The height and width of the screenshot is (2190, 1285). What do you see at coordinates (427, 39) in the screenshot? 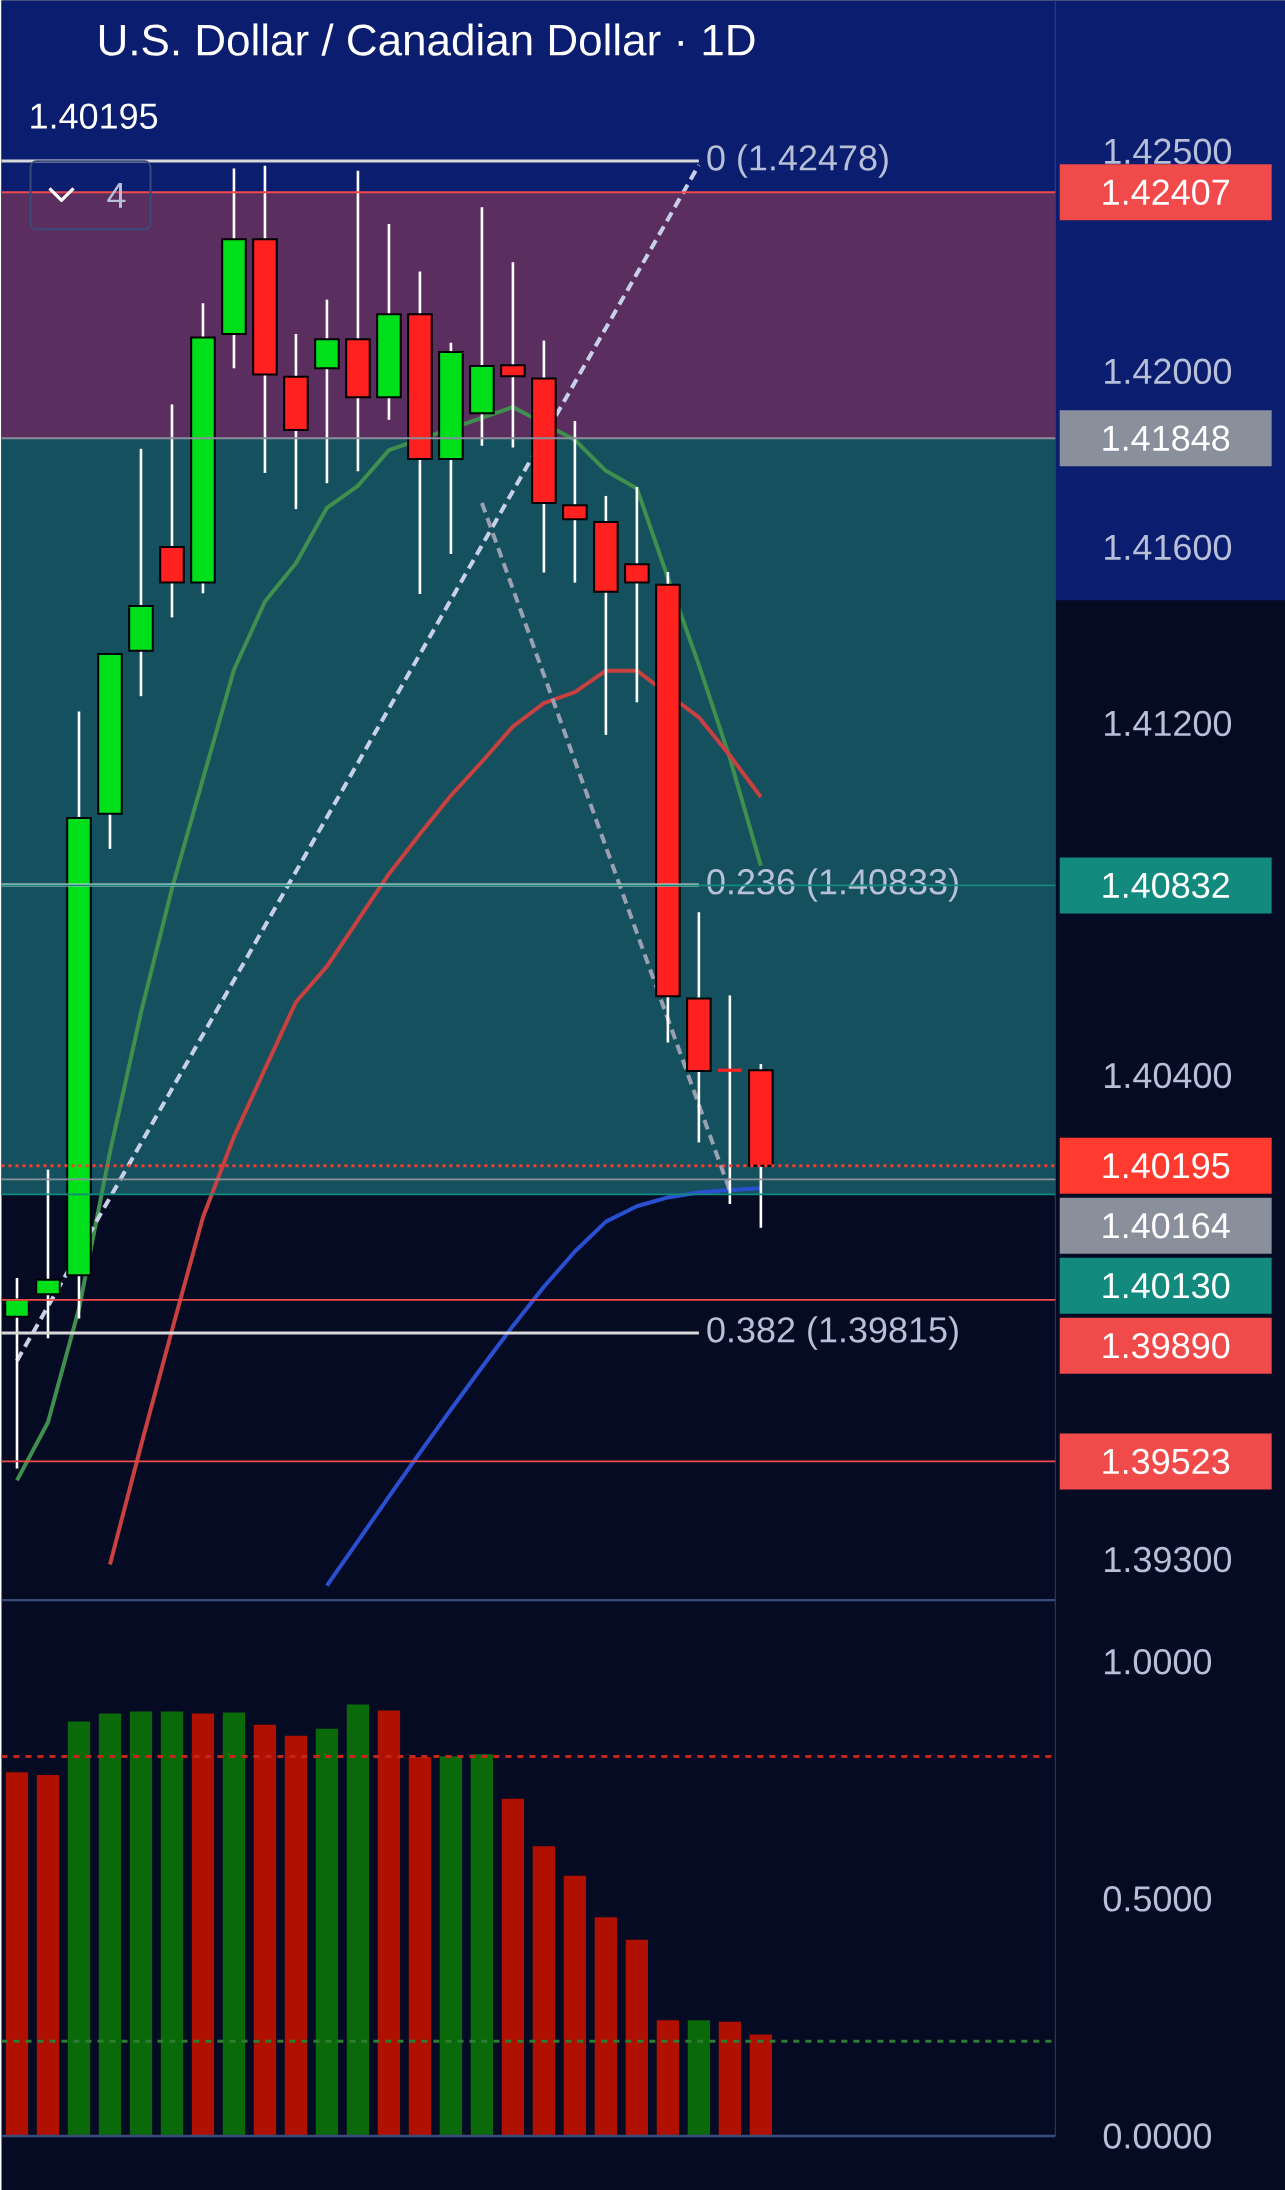
I see `chart-title: U.S. Dollar / Canadian Dollar · 1D` at bounding box center [427, 39].